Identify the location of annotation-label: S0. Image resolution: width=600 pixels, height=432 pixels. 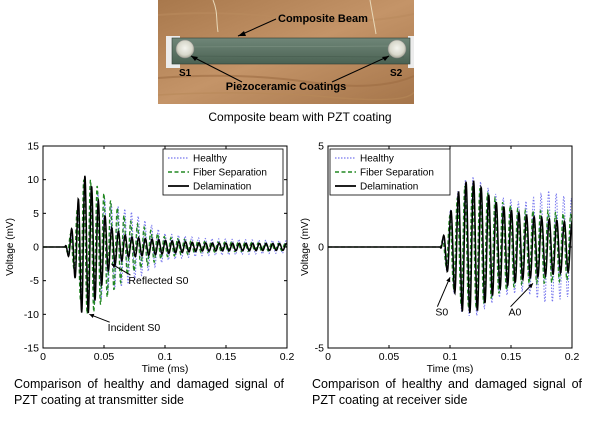
(441, 313).